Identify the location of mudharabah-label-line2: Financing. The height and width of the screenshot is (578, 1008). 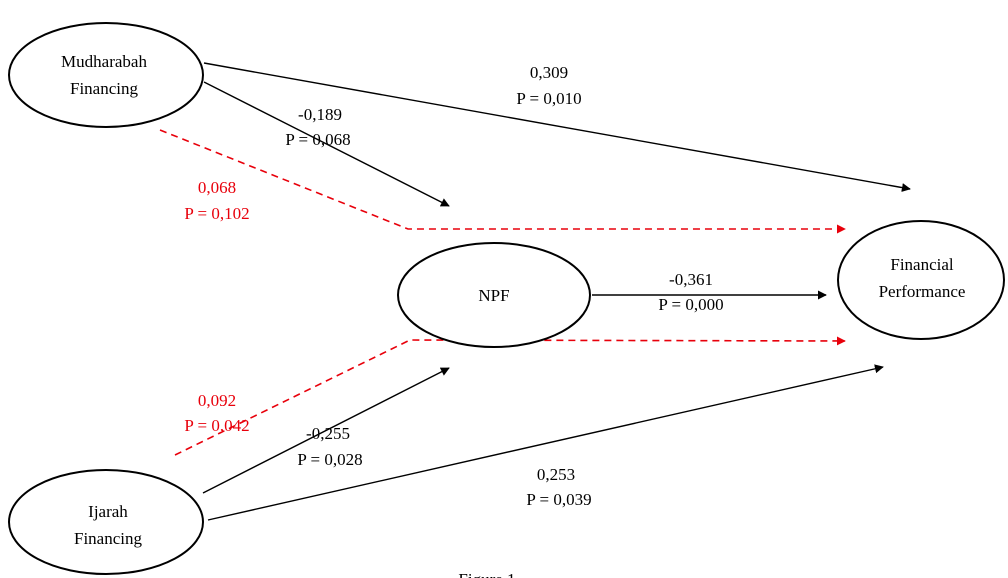
(104, 88).